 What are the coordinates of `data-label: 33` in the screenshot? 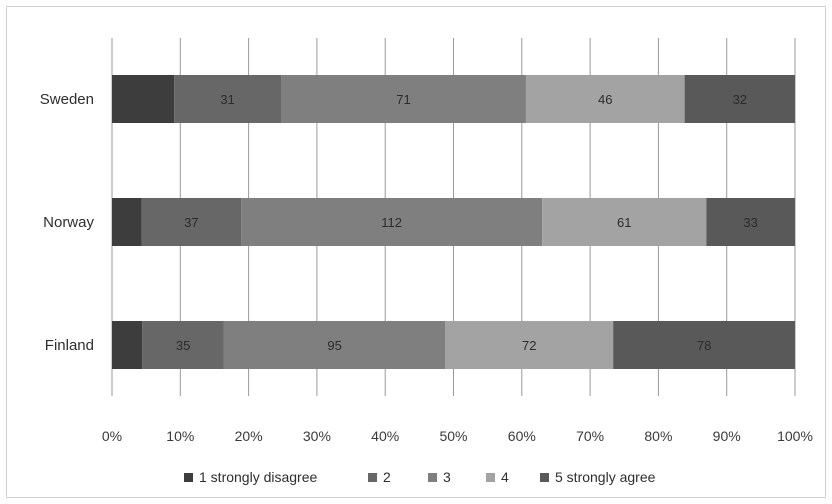 It's located at (750, 222).